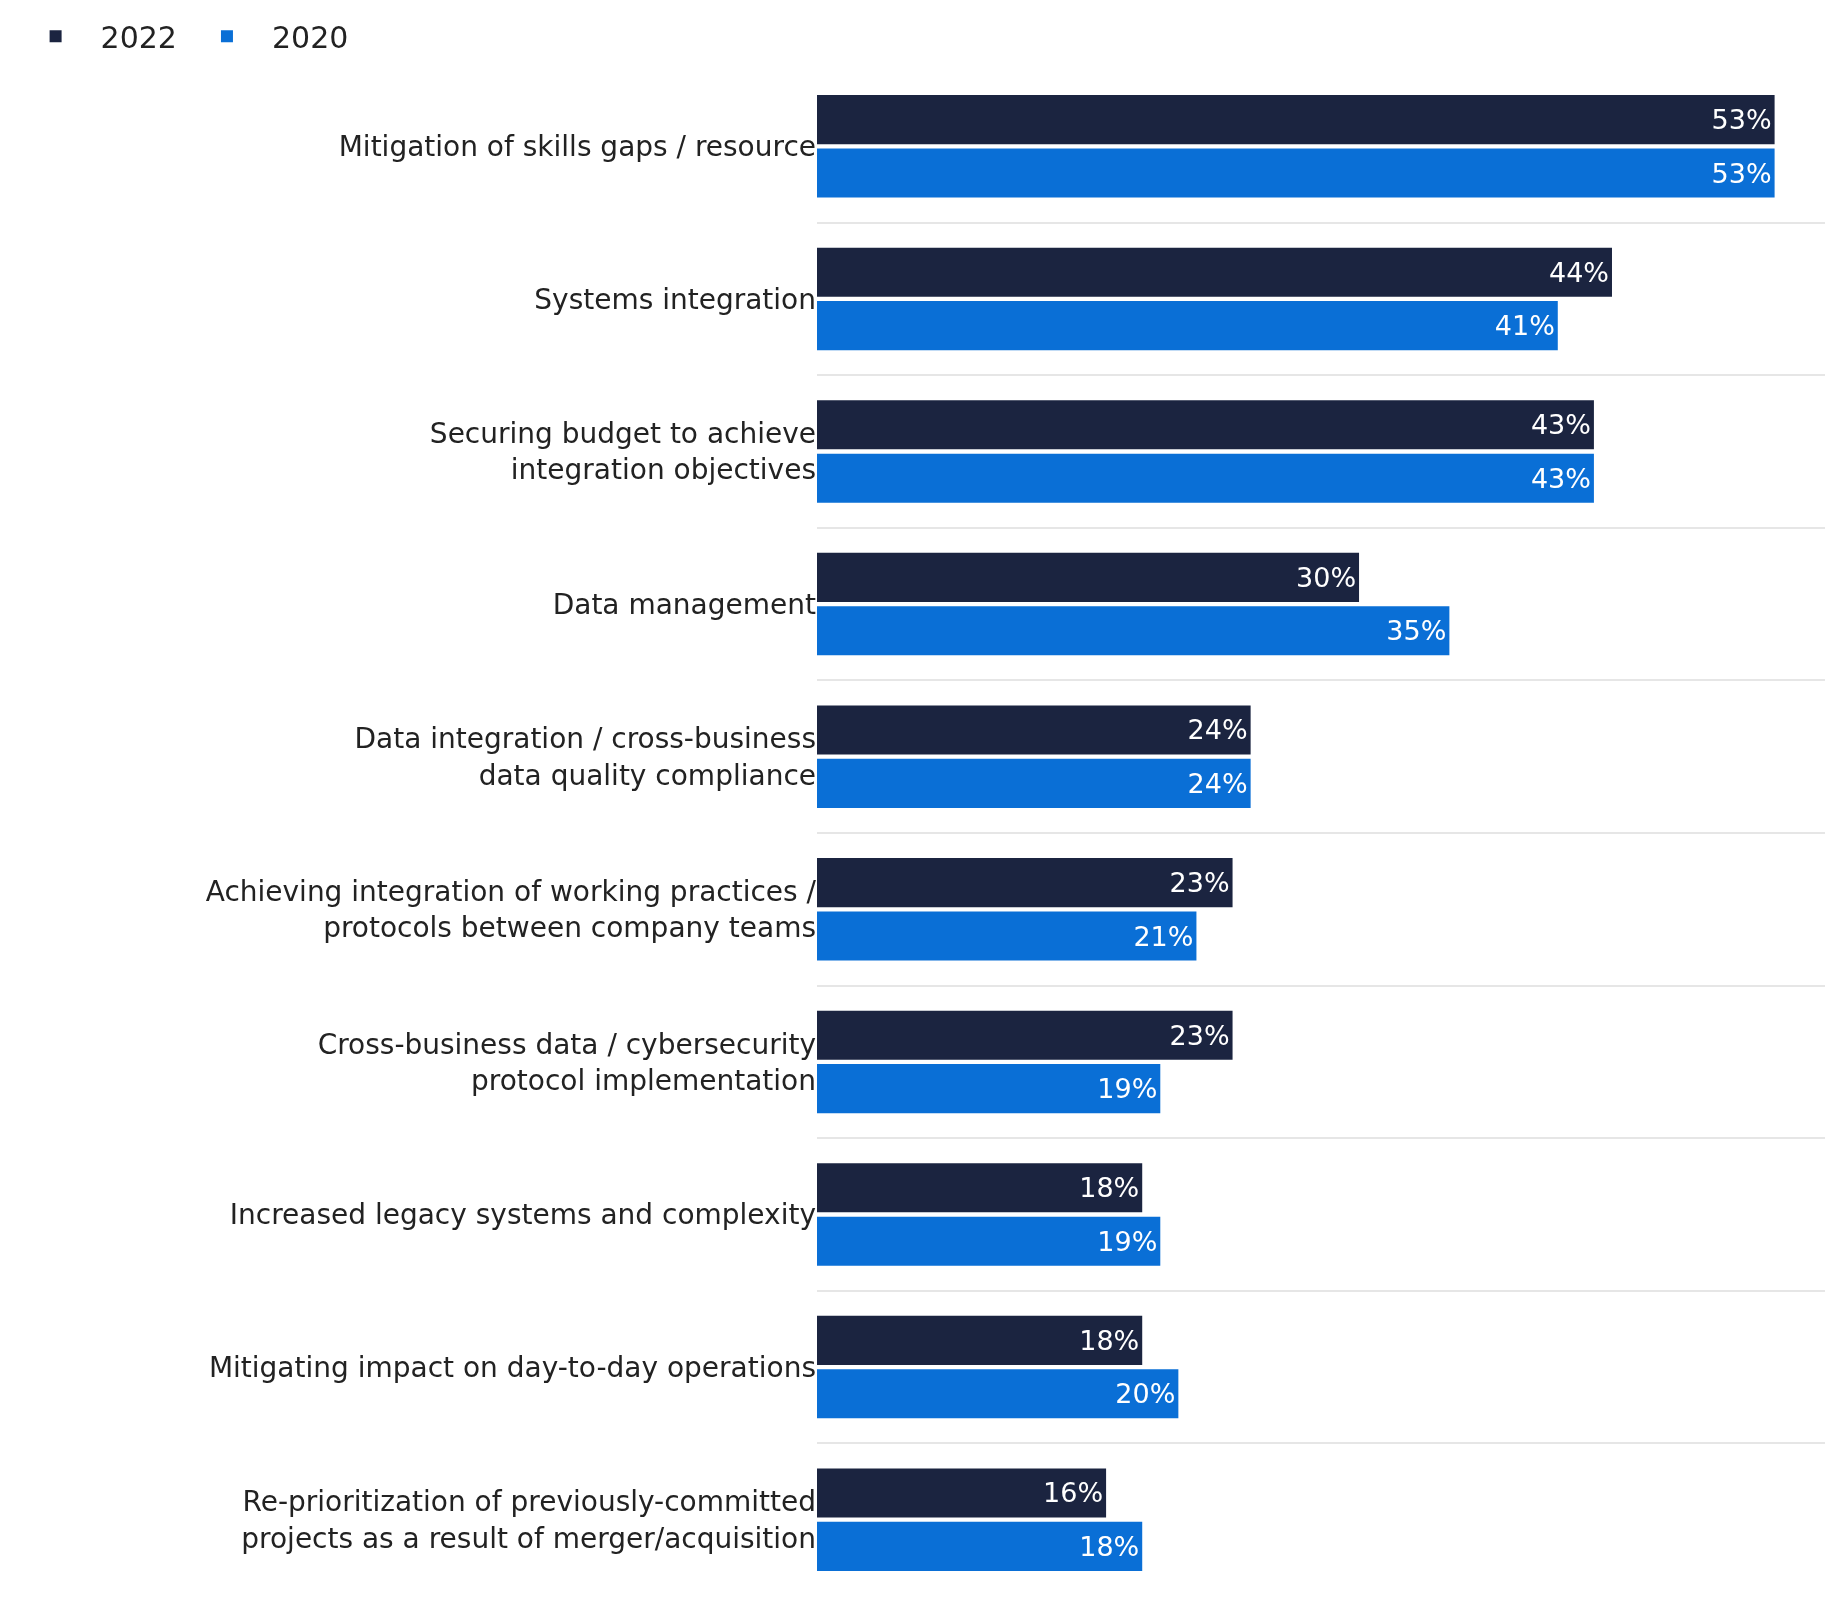  I want to click on data-label: 35%, so click(1416, 631).